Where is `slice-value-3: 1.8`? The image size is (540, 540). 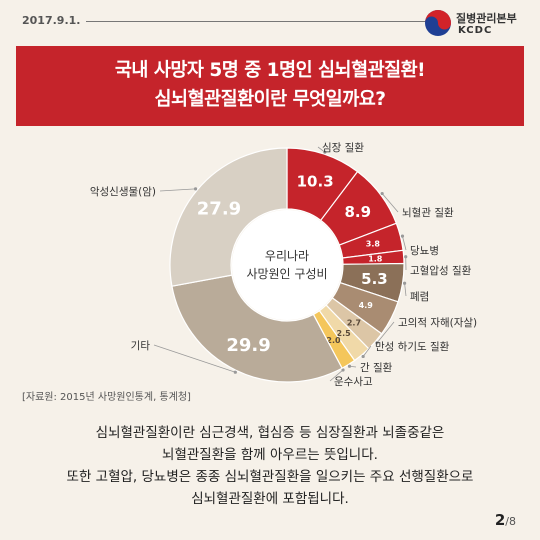
slice-value-3: 1.8 is located at coordinates (375, 259).